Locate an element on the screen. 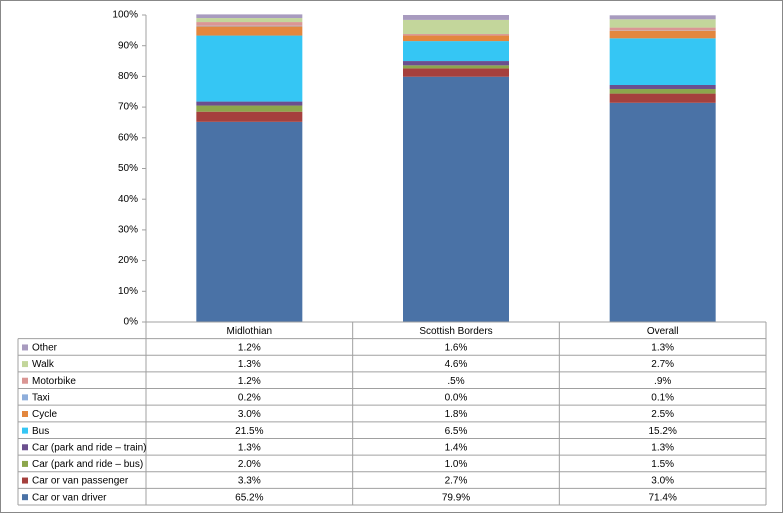 This screenshot has width=783, height=518. legend-label: Motorbike is located at coordinates (54, 381).